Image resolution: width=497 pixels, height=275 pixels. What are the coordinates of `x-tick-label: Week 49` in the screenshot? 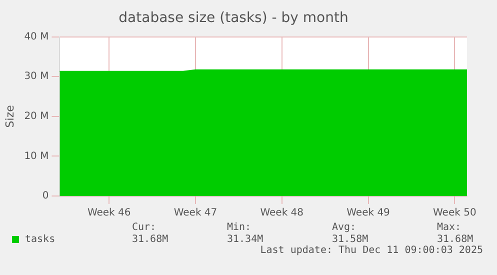 It's located at (368, 213).